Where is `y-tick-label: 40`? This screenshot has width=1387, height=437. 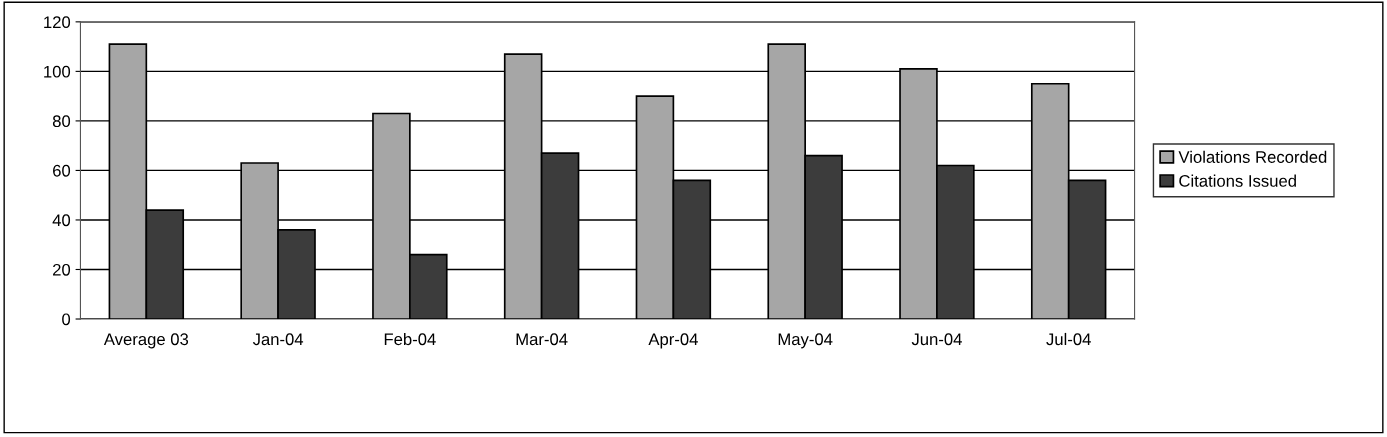 y-tick-label: 40 is located at coordinates (61, 220).